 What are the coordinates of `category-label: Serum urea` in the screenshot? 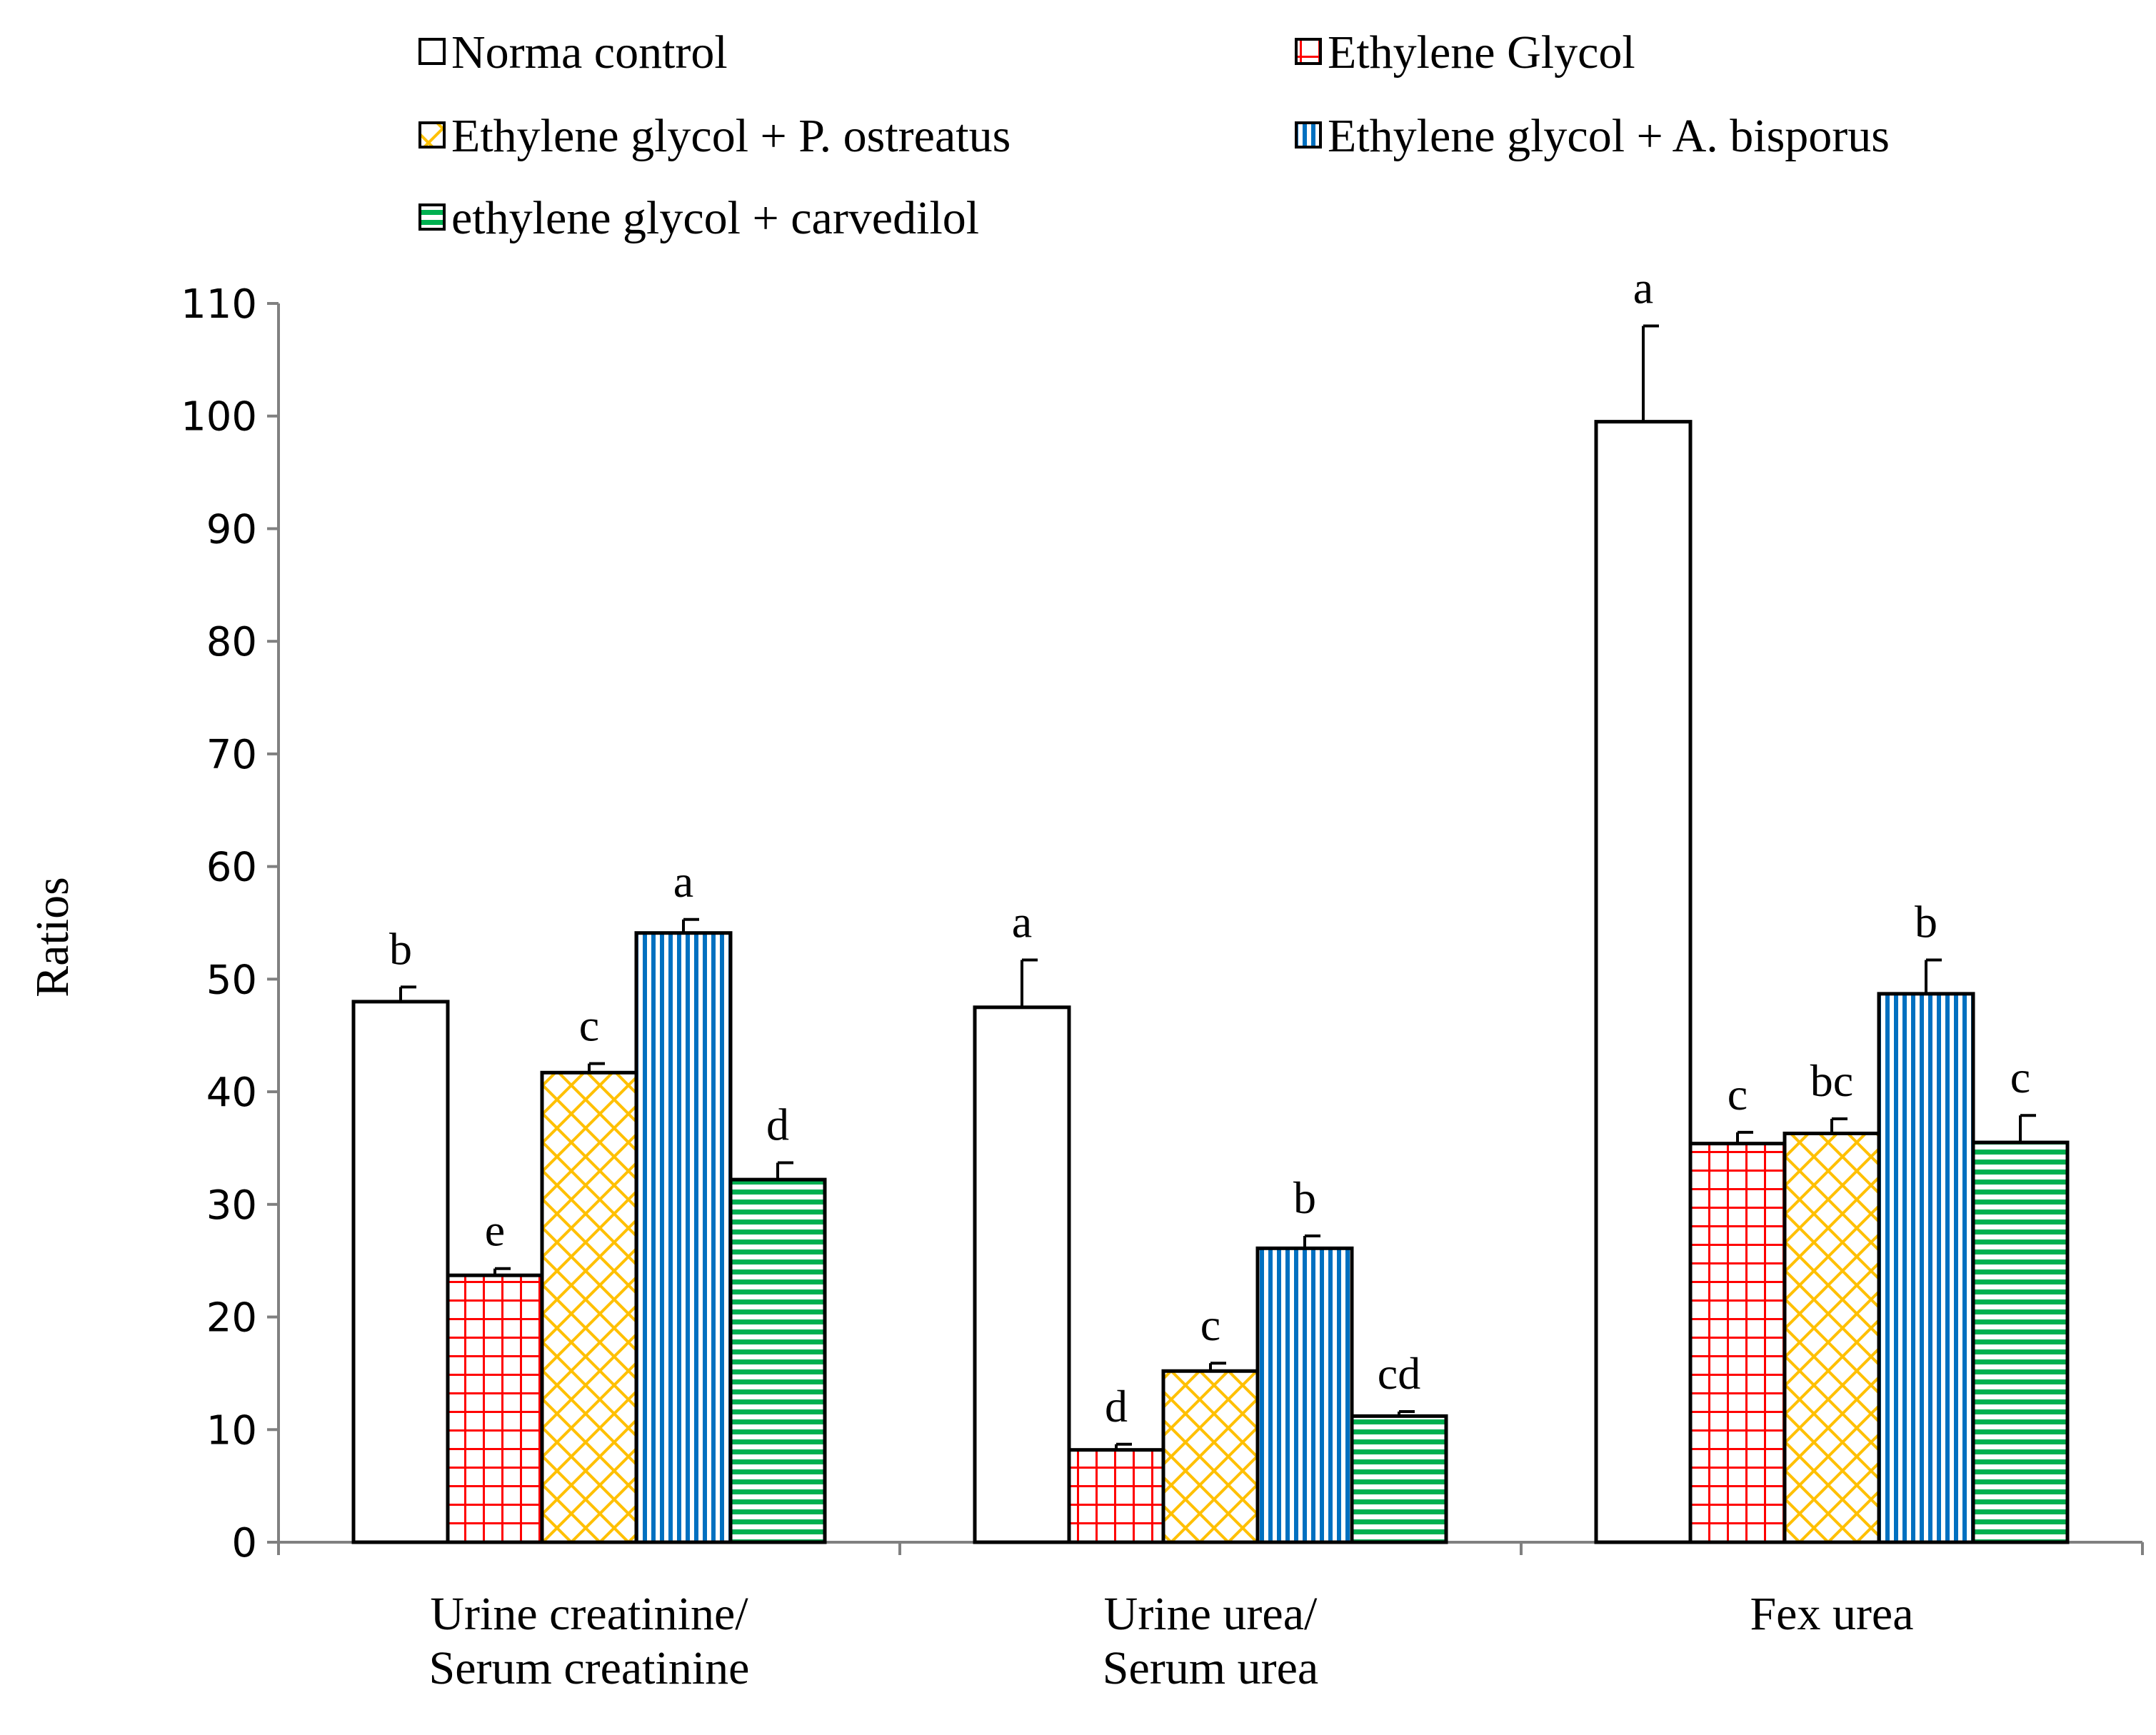 It's located at (1211, 1668).